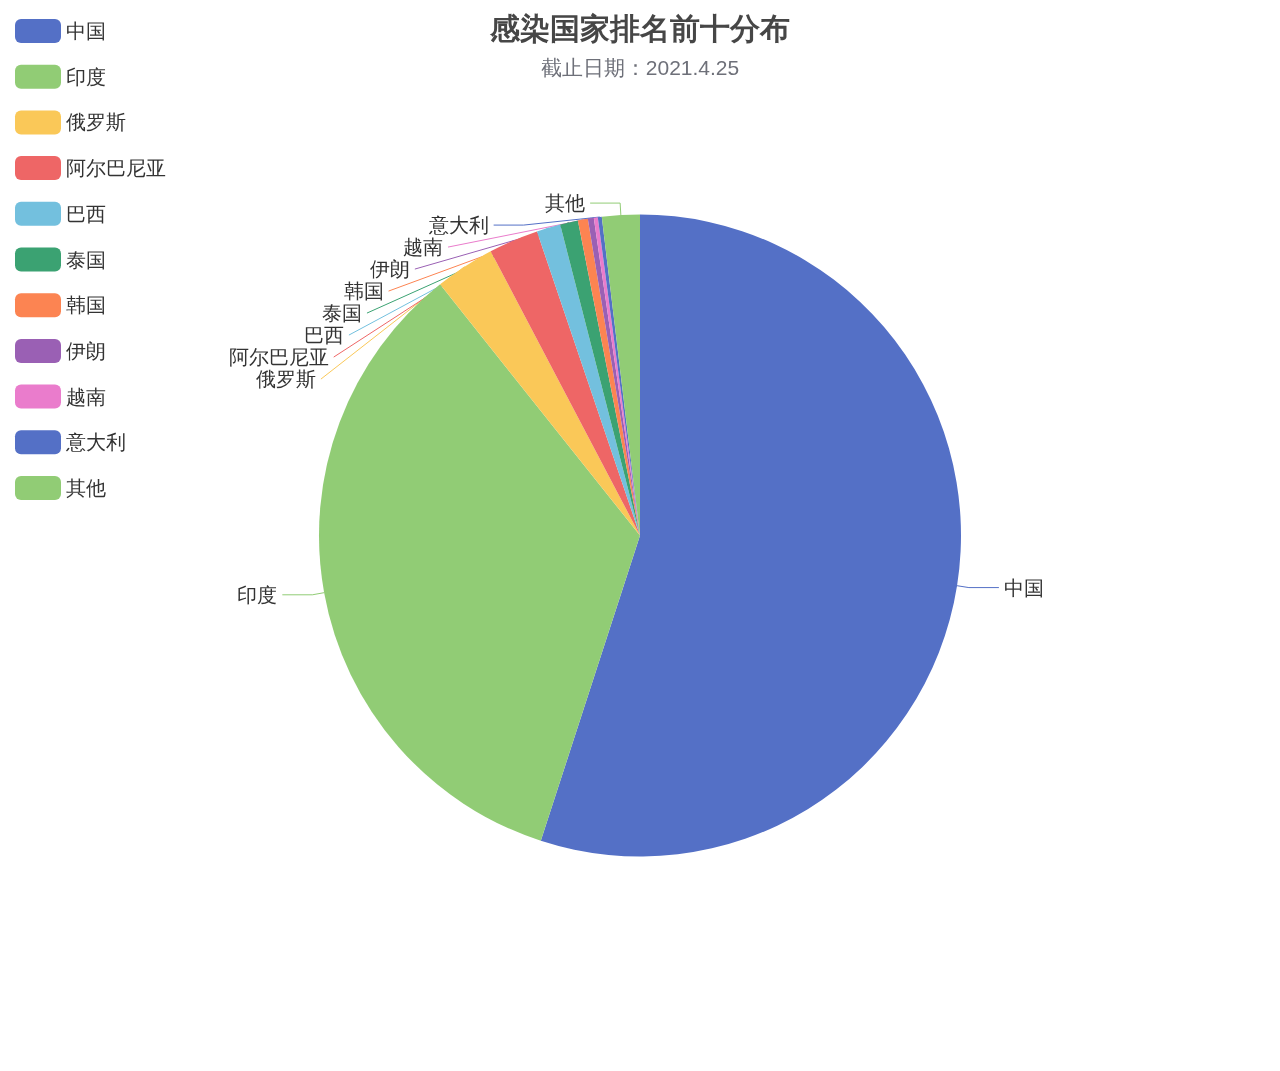 Image resolution: width=1280 pixels, height=1071 pixels. I want to click on slice-label: 伊朗, so click(389, 269).